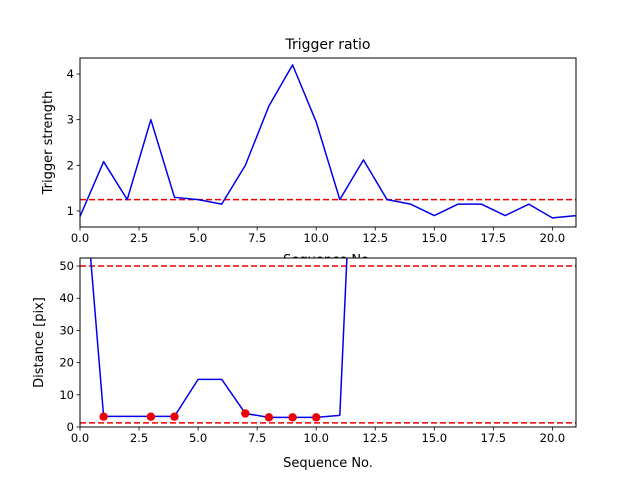 The width and height of the screenshot is (640, 480). I want to click on y-axis-label: Distance [pix], so click(39, 342).